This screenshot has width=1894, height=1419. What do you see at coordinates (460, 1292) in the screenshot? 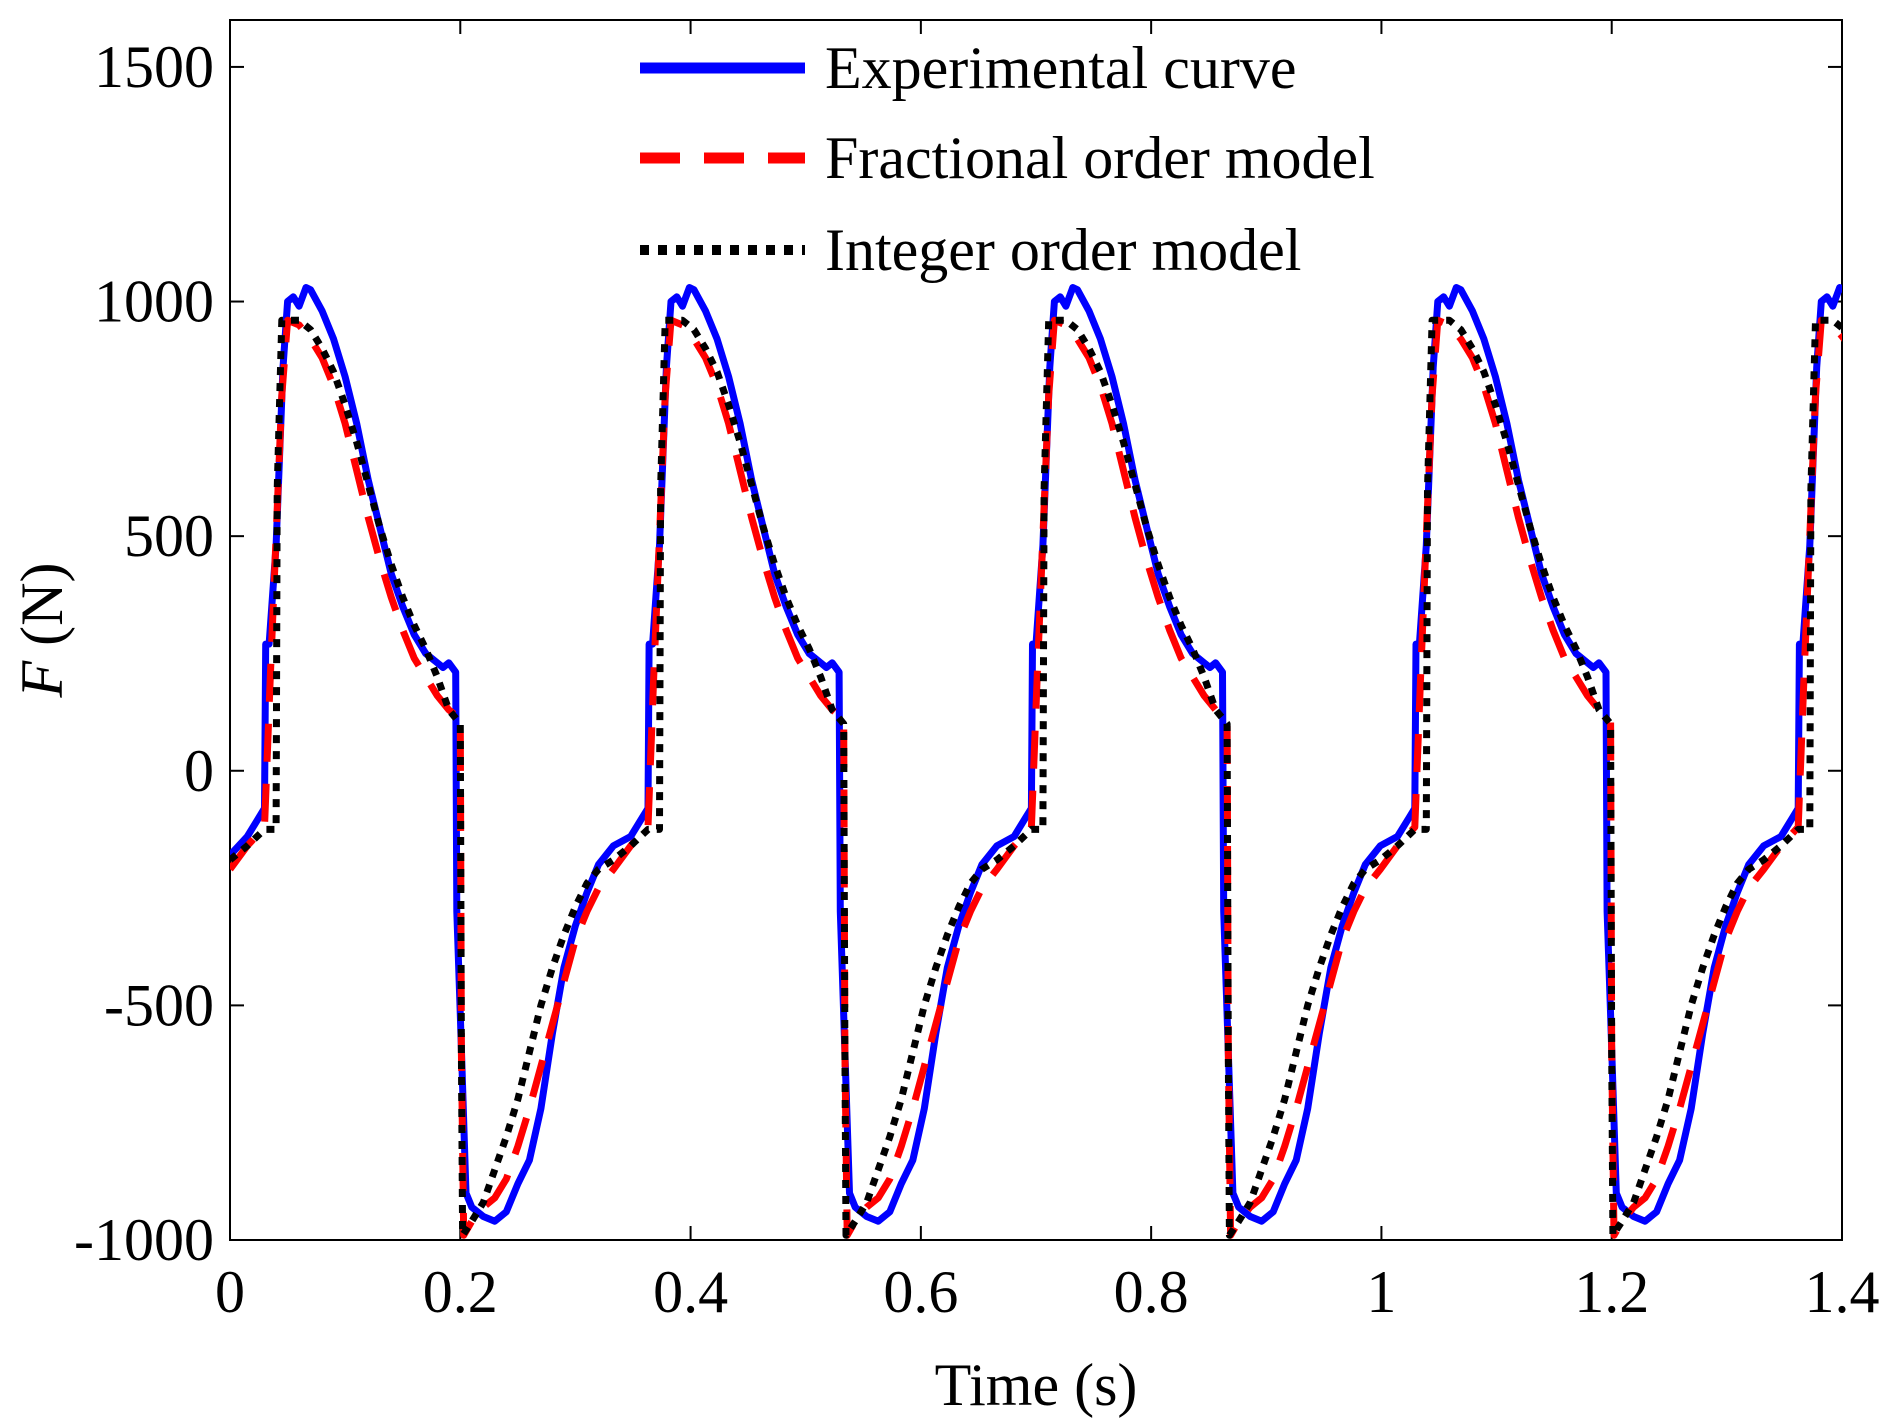
I see `x-tick-label: 0.2` at bounding box center [460, 1292].